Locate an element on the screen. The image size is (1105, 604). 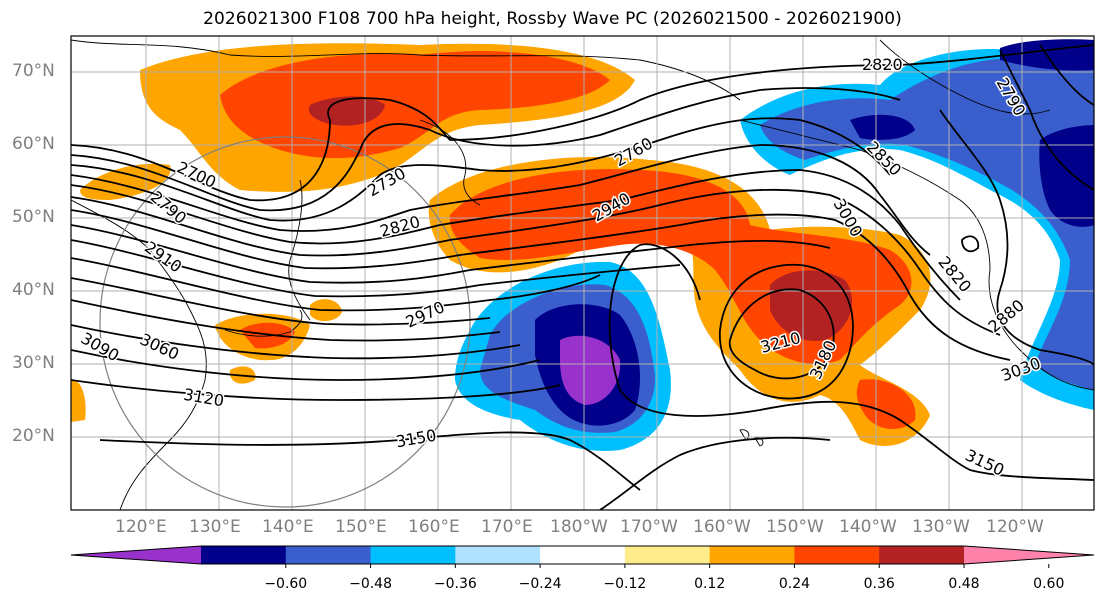
lat-label: 50°N is located at coordinates (33, 217).